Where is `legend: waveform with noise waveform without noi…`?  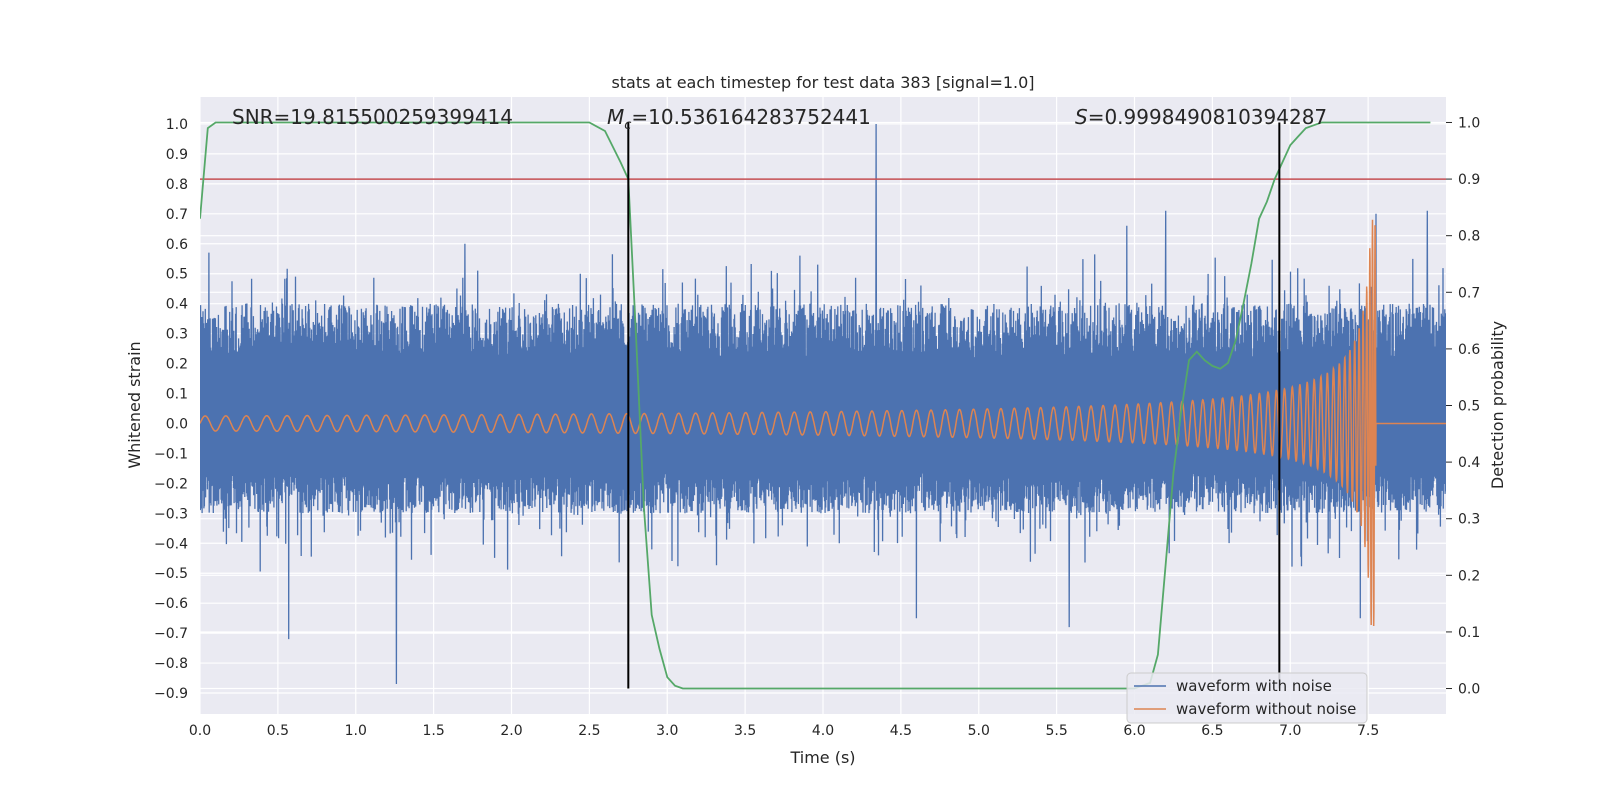
legend: waveform with noise waveform without noi… is located at coordinates (1247, 698).